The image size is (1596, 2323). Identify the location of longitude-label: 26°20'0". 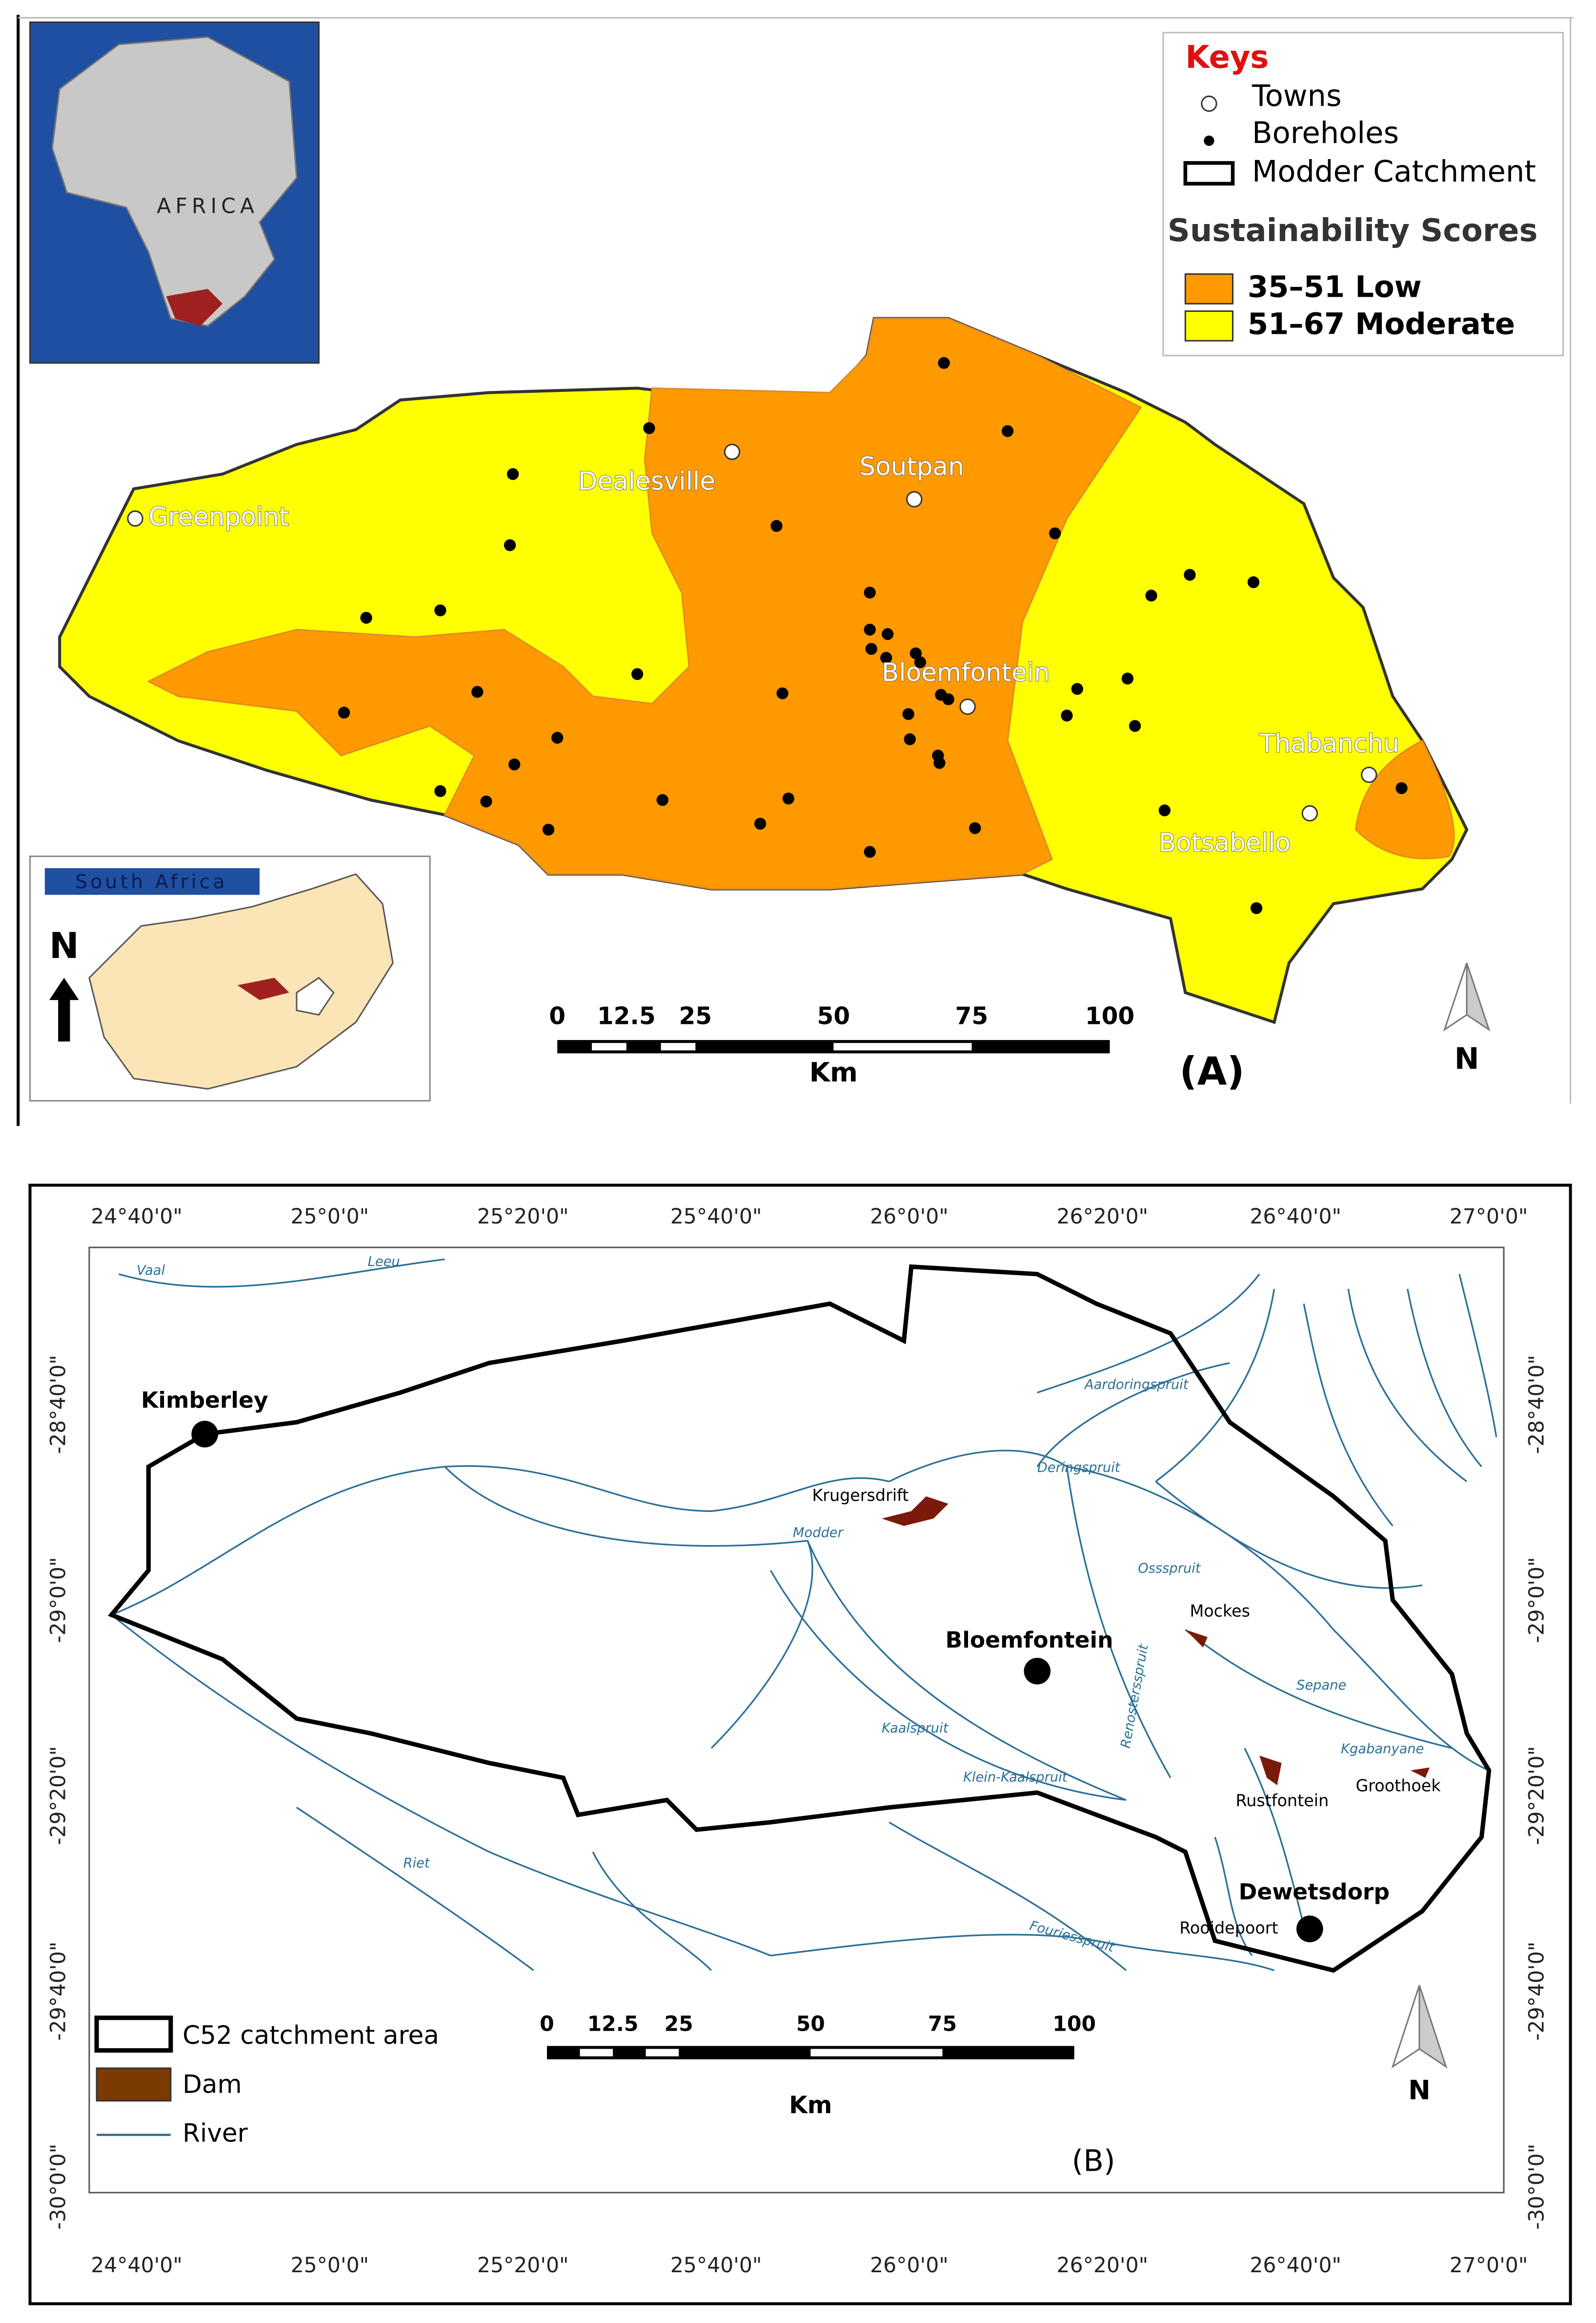
(1102, 1217).